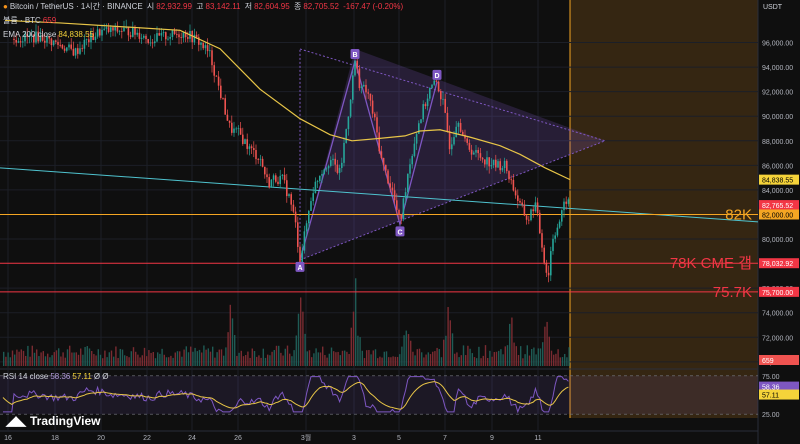 The width and height of the screenshot is (800, 444). Describe the element at coordinates (777, 166) in the screenshot. I see `price-tick-label: 86,000.00` at that location.